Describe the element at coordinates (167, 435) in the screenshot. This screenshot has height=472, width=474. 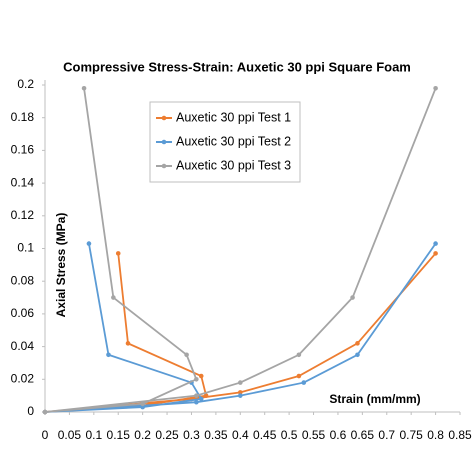
I see `x-tick-label: 0.25` at that location.